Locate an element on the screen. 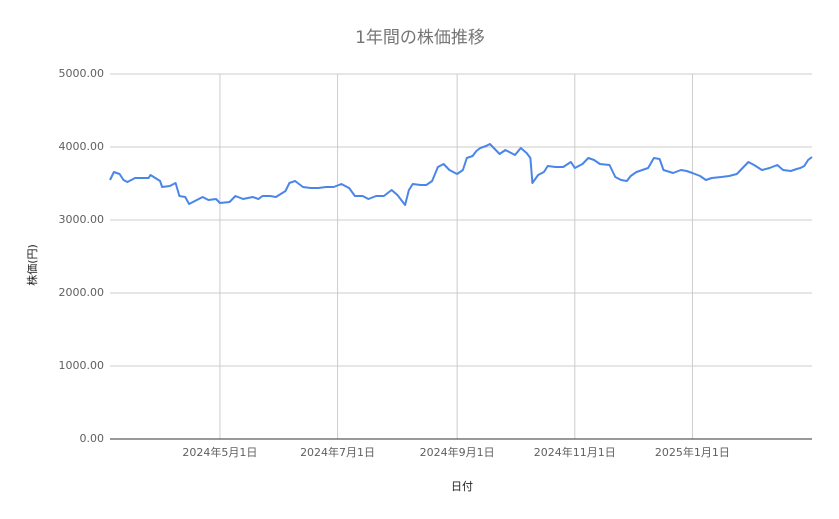  x-tick-label: 2024年5月1日 is located at coordinates (219, 452).